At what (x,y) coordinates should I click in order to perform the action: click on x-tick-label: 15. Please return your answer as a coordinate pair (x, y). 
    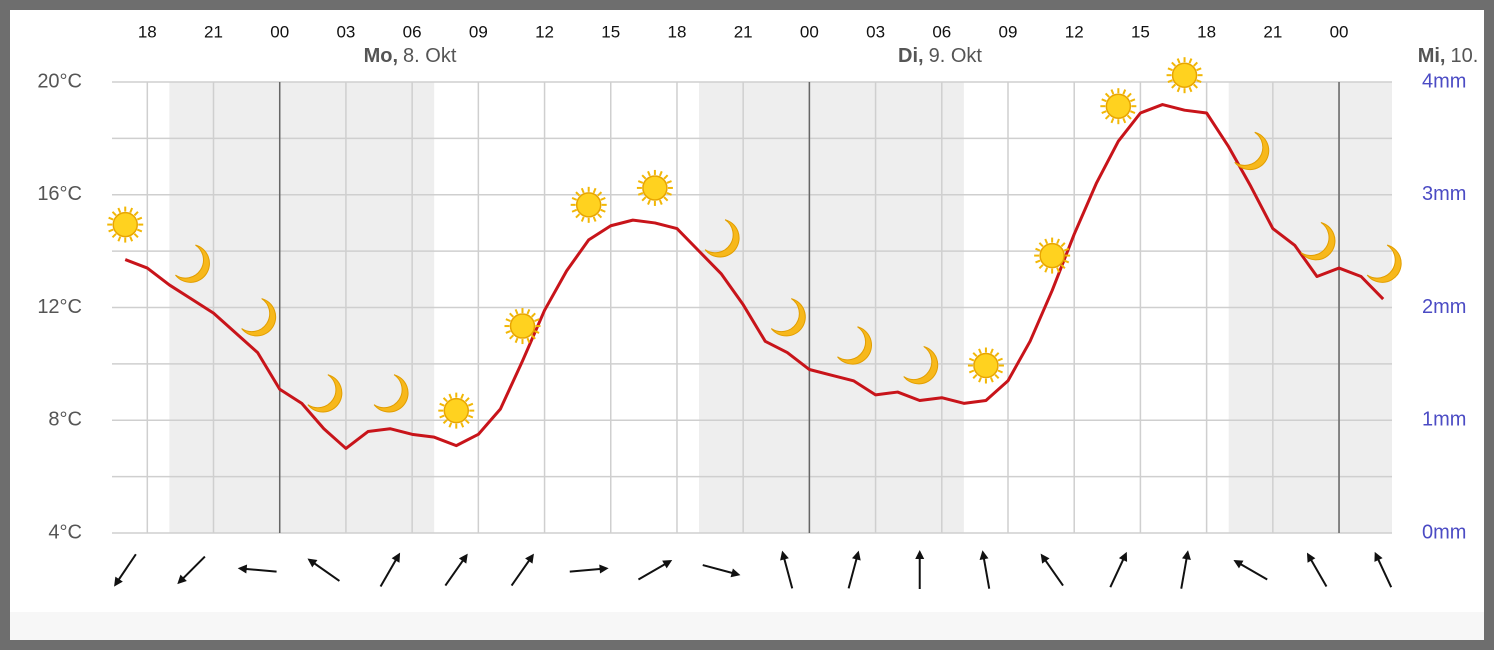
    Looking at the image, I should click on (610, 31).